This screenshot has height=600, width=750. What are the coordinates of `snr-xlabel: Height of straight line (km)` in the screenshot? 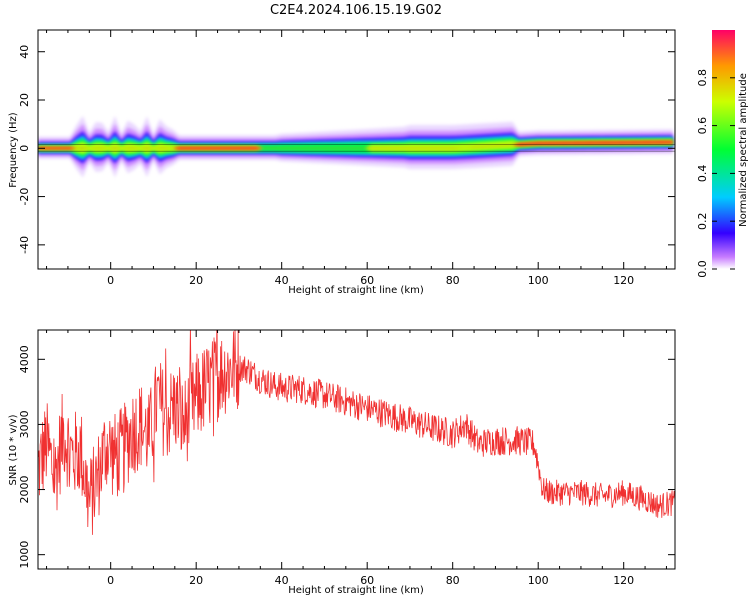 It's located at (356, 590).